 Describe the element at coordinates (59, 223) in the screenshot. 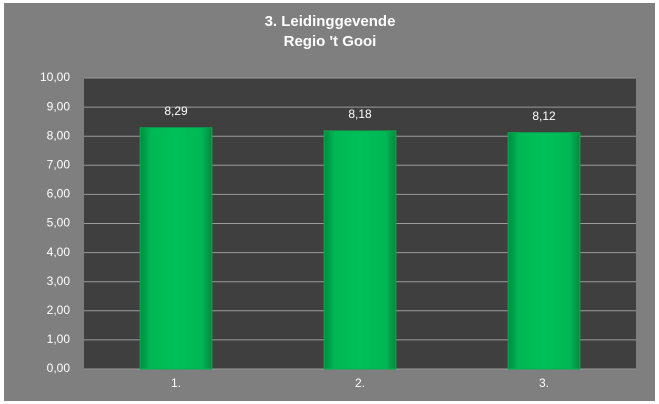

I see `y-tick-label: 5,00` at that location.